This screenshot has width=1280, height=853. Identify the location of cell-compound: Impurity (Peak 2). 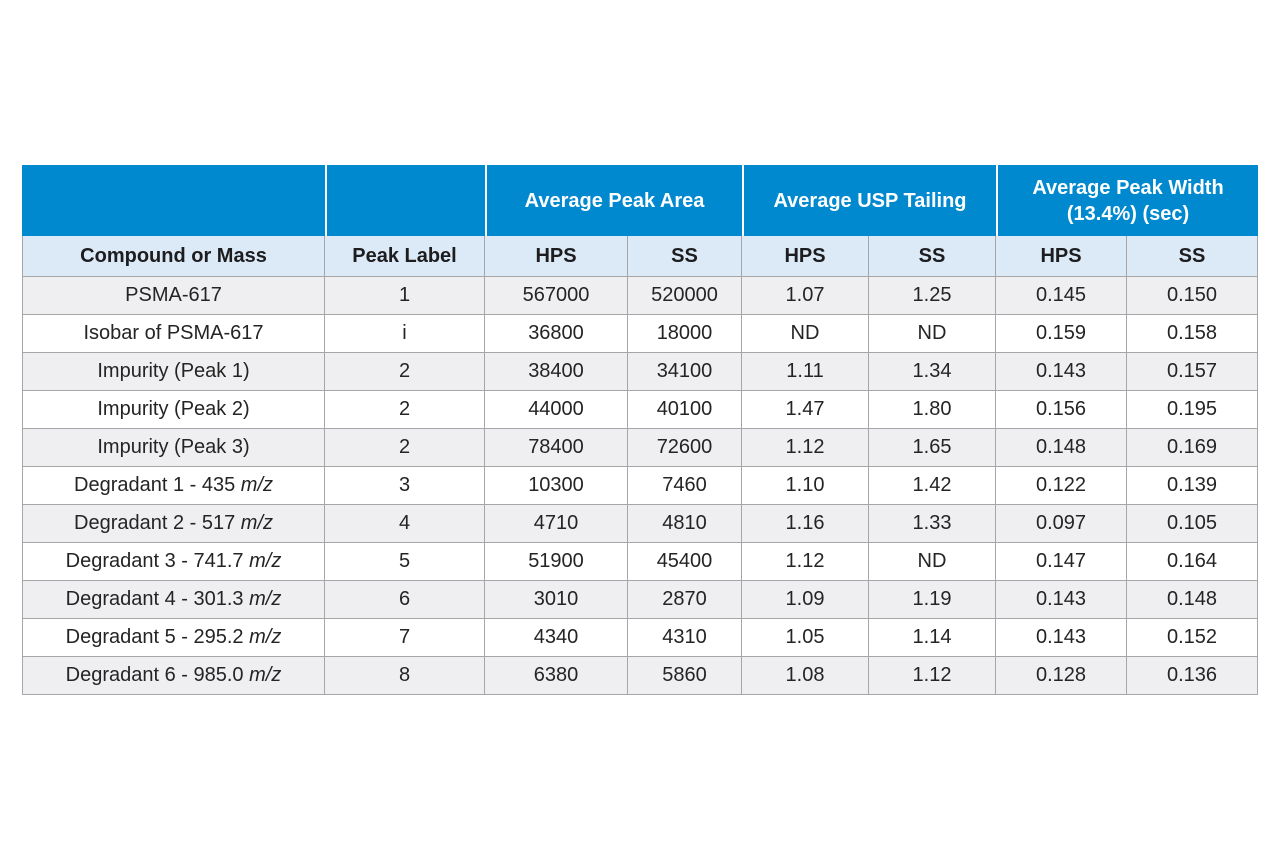
(173, 410).